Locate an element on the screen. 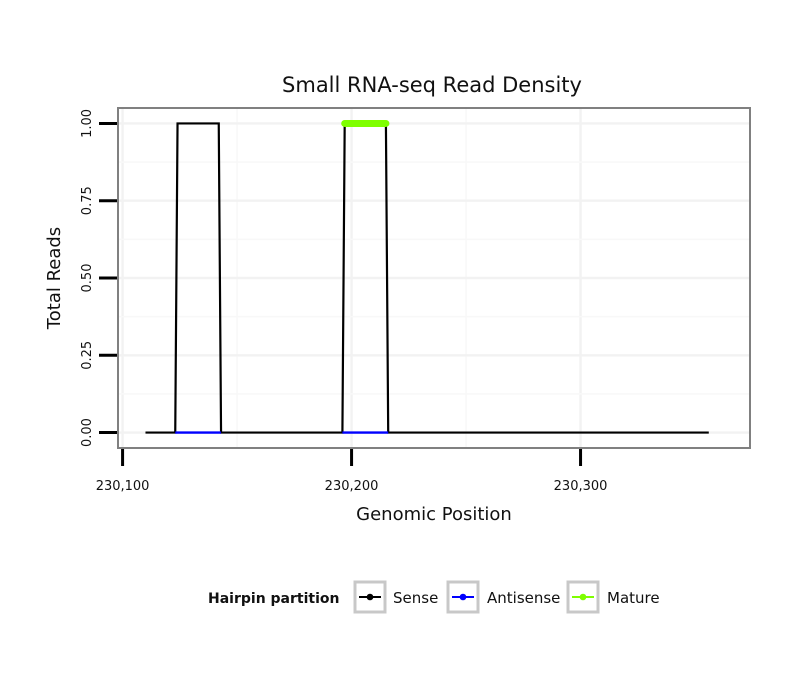  x-tick-label: 230,300 is located at coordinates (581, 486).